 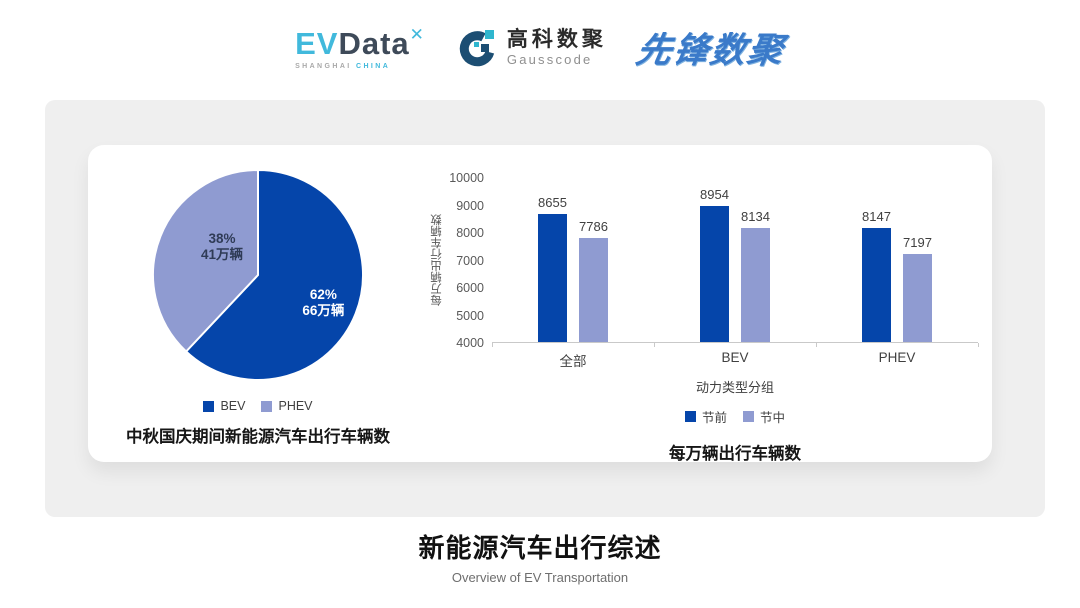 What do you see at coordinates (714, 418) in the screenshot?
I see `legend-label: 节前` at bounding box center [714, 418].